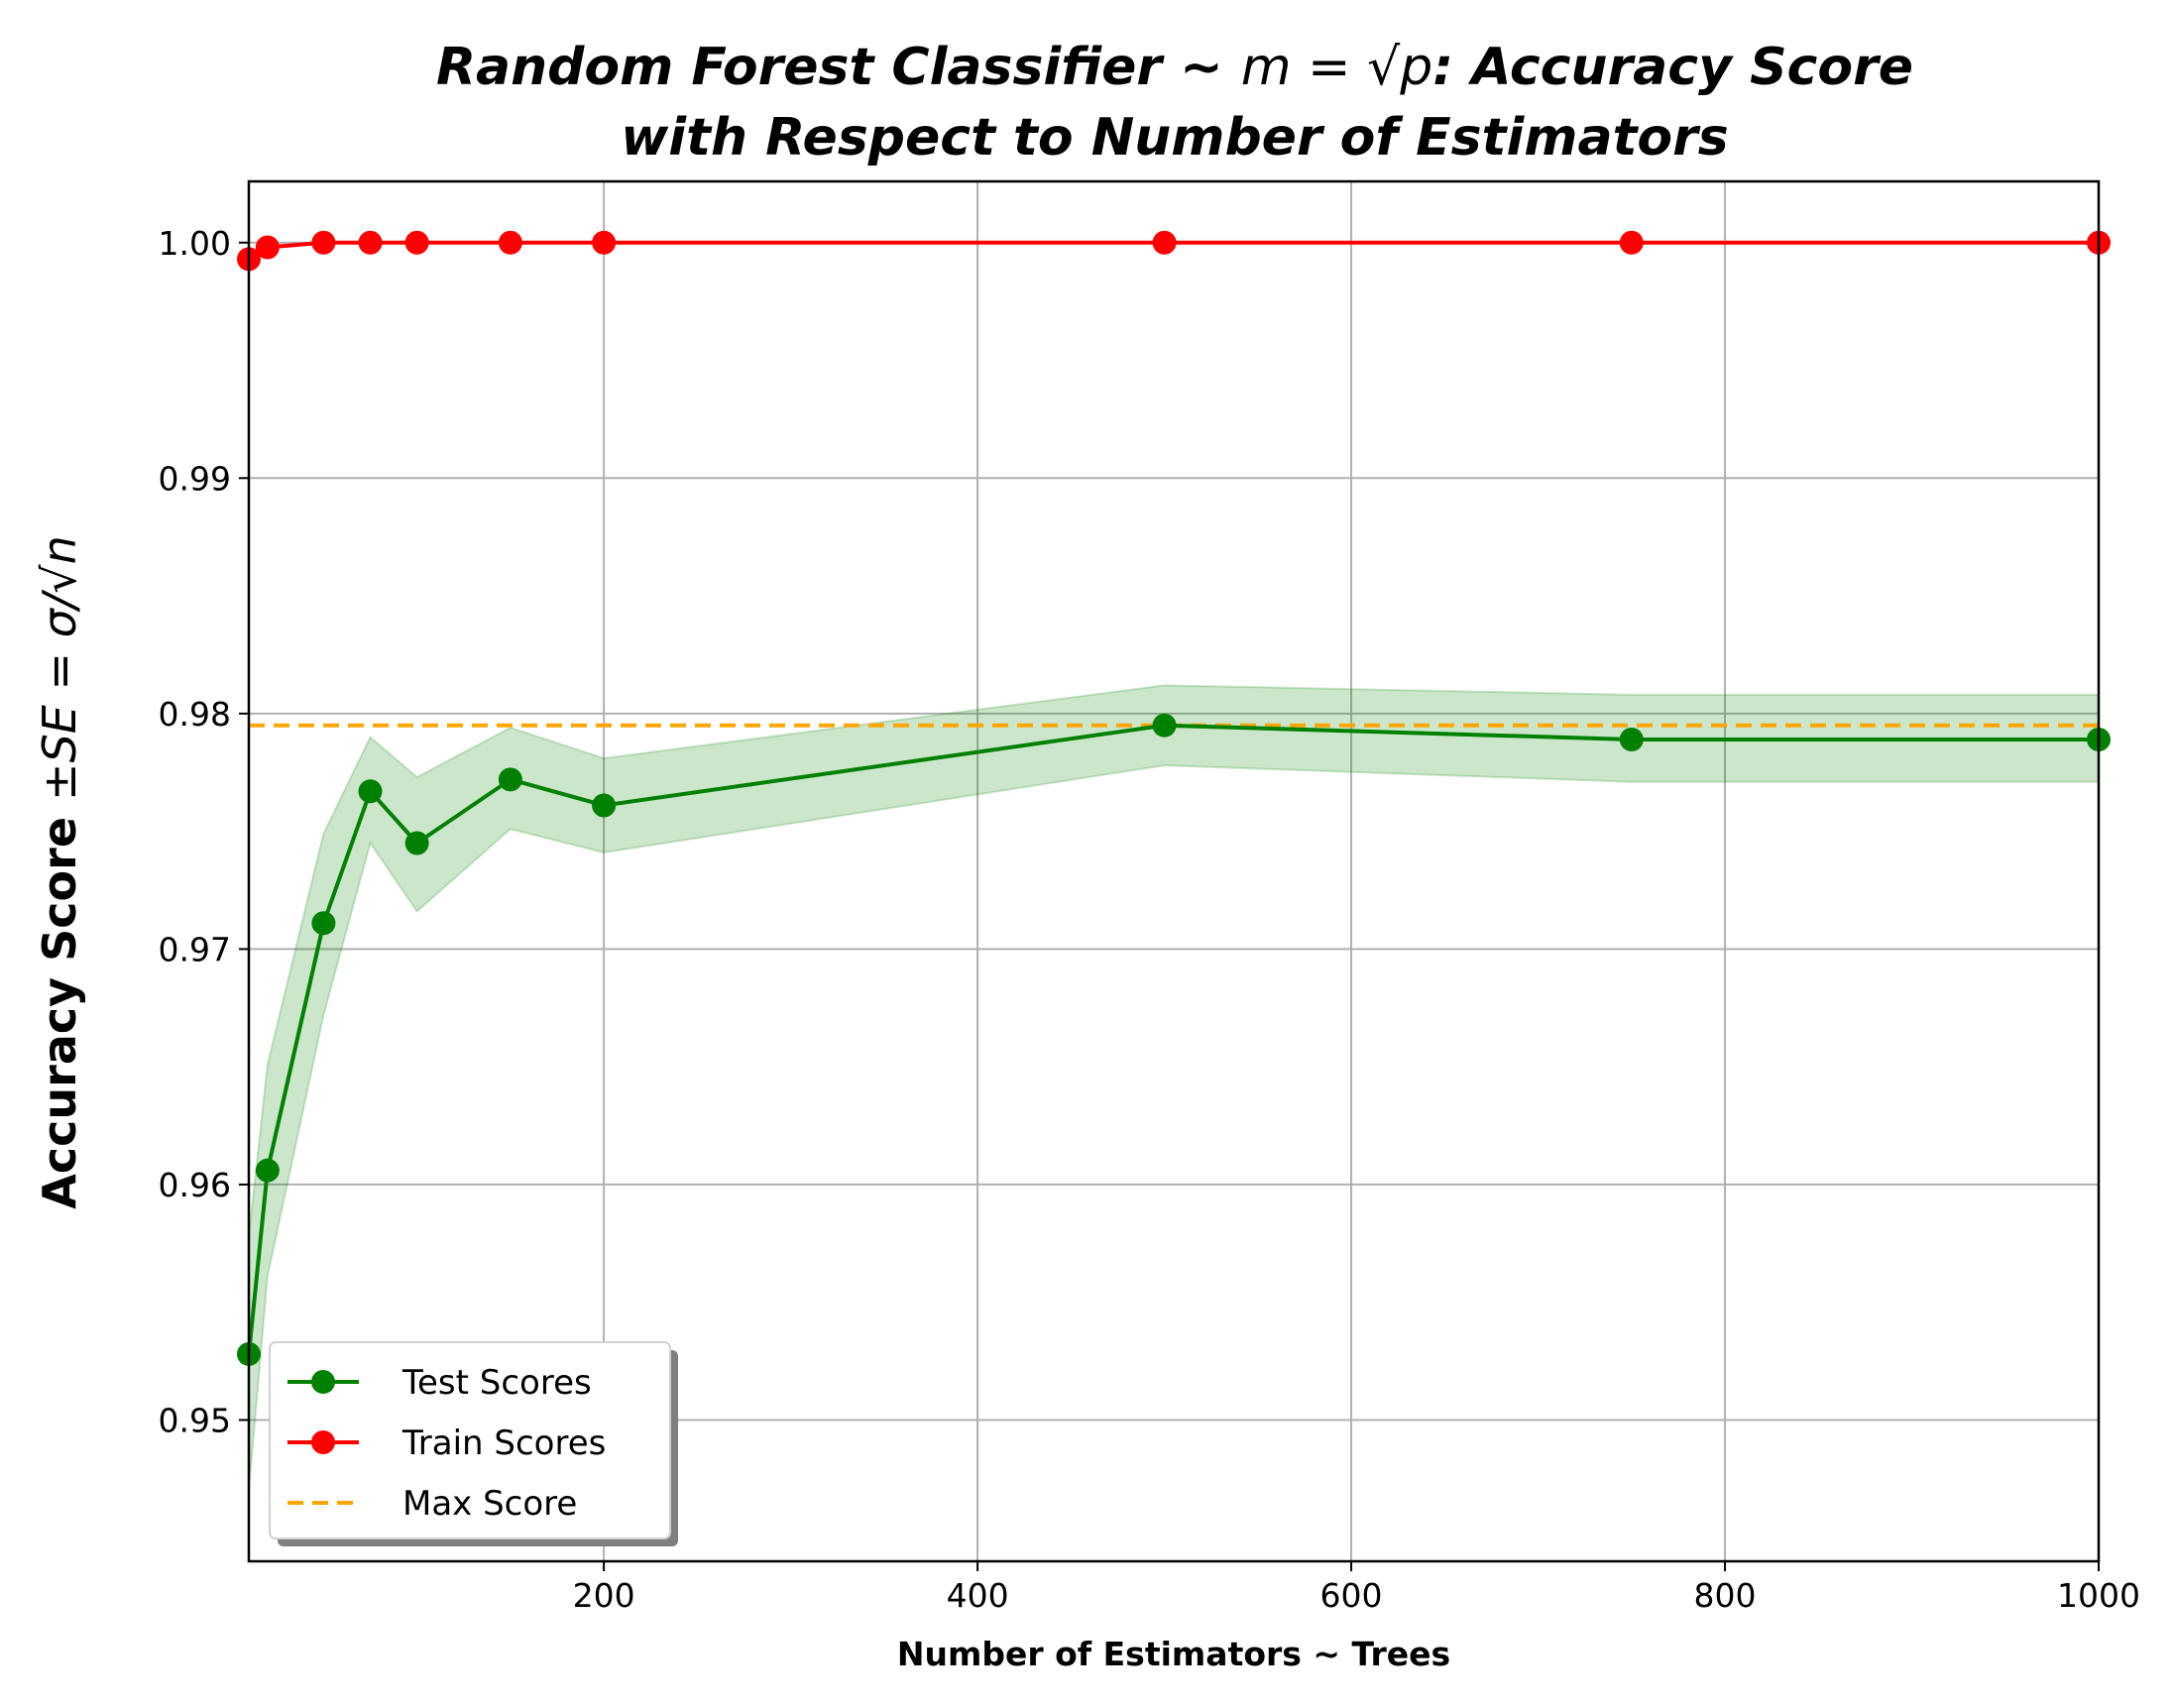  What do you see at coordinates (59, 872) in the screenshot?
I see `y-axis-label: Accuracy Score ±SE = σ/√n` at bounding box center [59, 872].